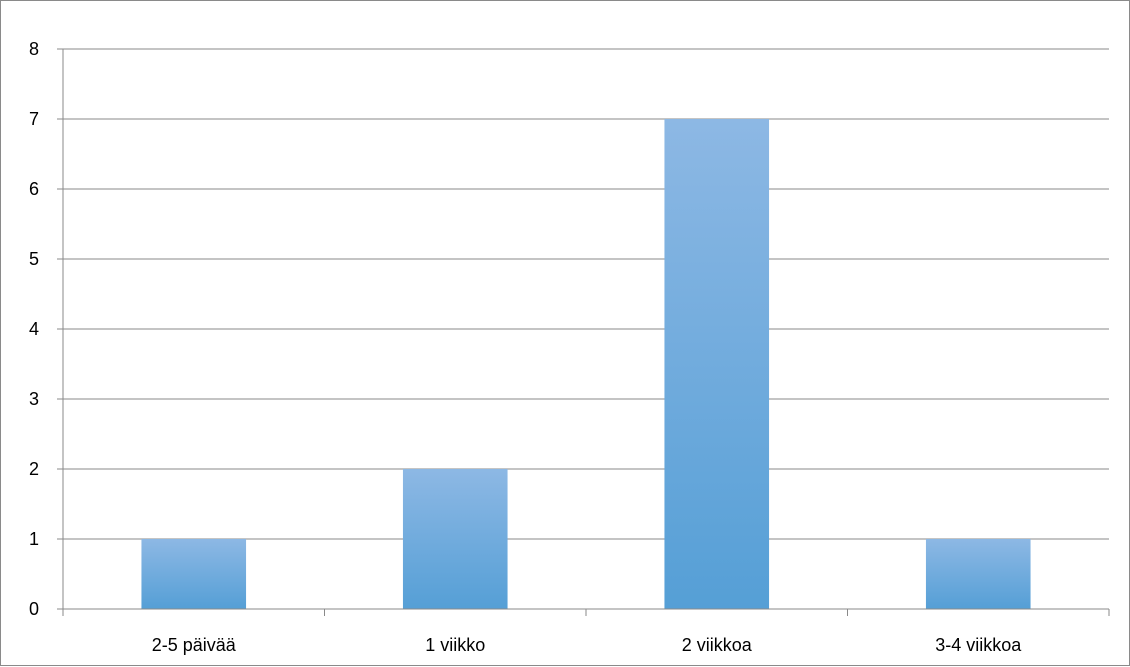 Image resolution: width=1130 pixels, height=667 pixels. I want to click on y-tick-labels: 0 1 2 3 4 5 6 7 8, so click(34, 329).